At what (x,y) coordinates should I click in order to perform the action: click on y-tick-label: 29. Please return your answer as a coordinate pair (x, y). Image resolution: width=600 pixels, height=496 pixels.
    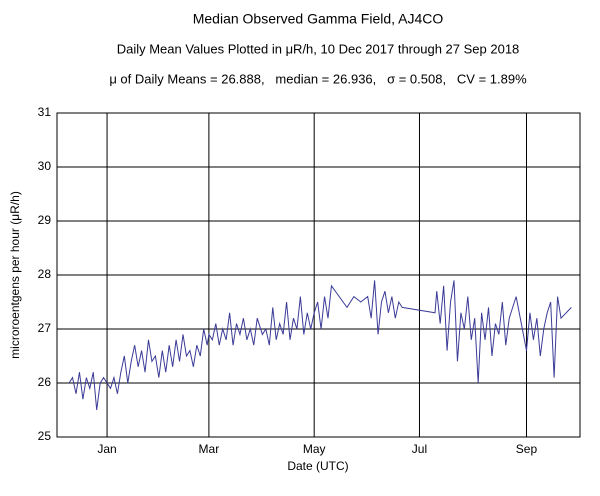
    Looking at the image, I should click on (45, 220).